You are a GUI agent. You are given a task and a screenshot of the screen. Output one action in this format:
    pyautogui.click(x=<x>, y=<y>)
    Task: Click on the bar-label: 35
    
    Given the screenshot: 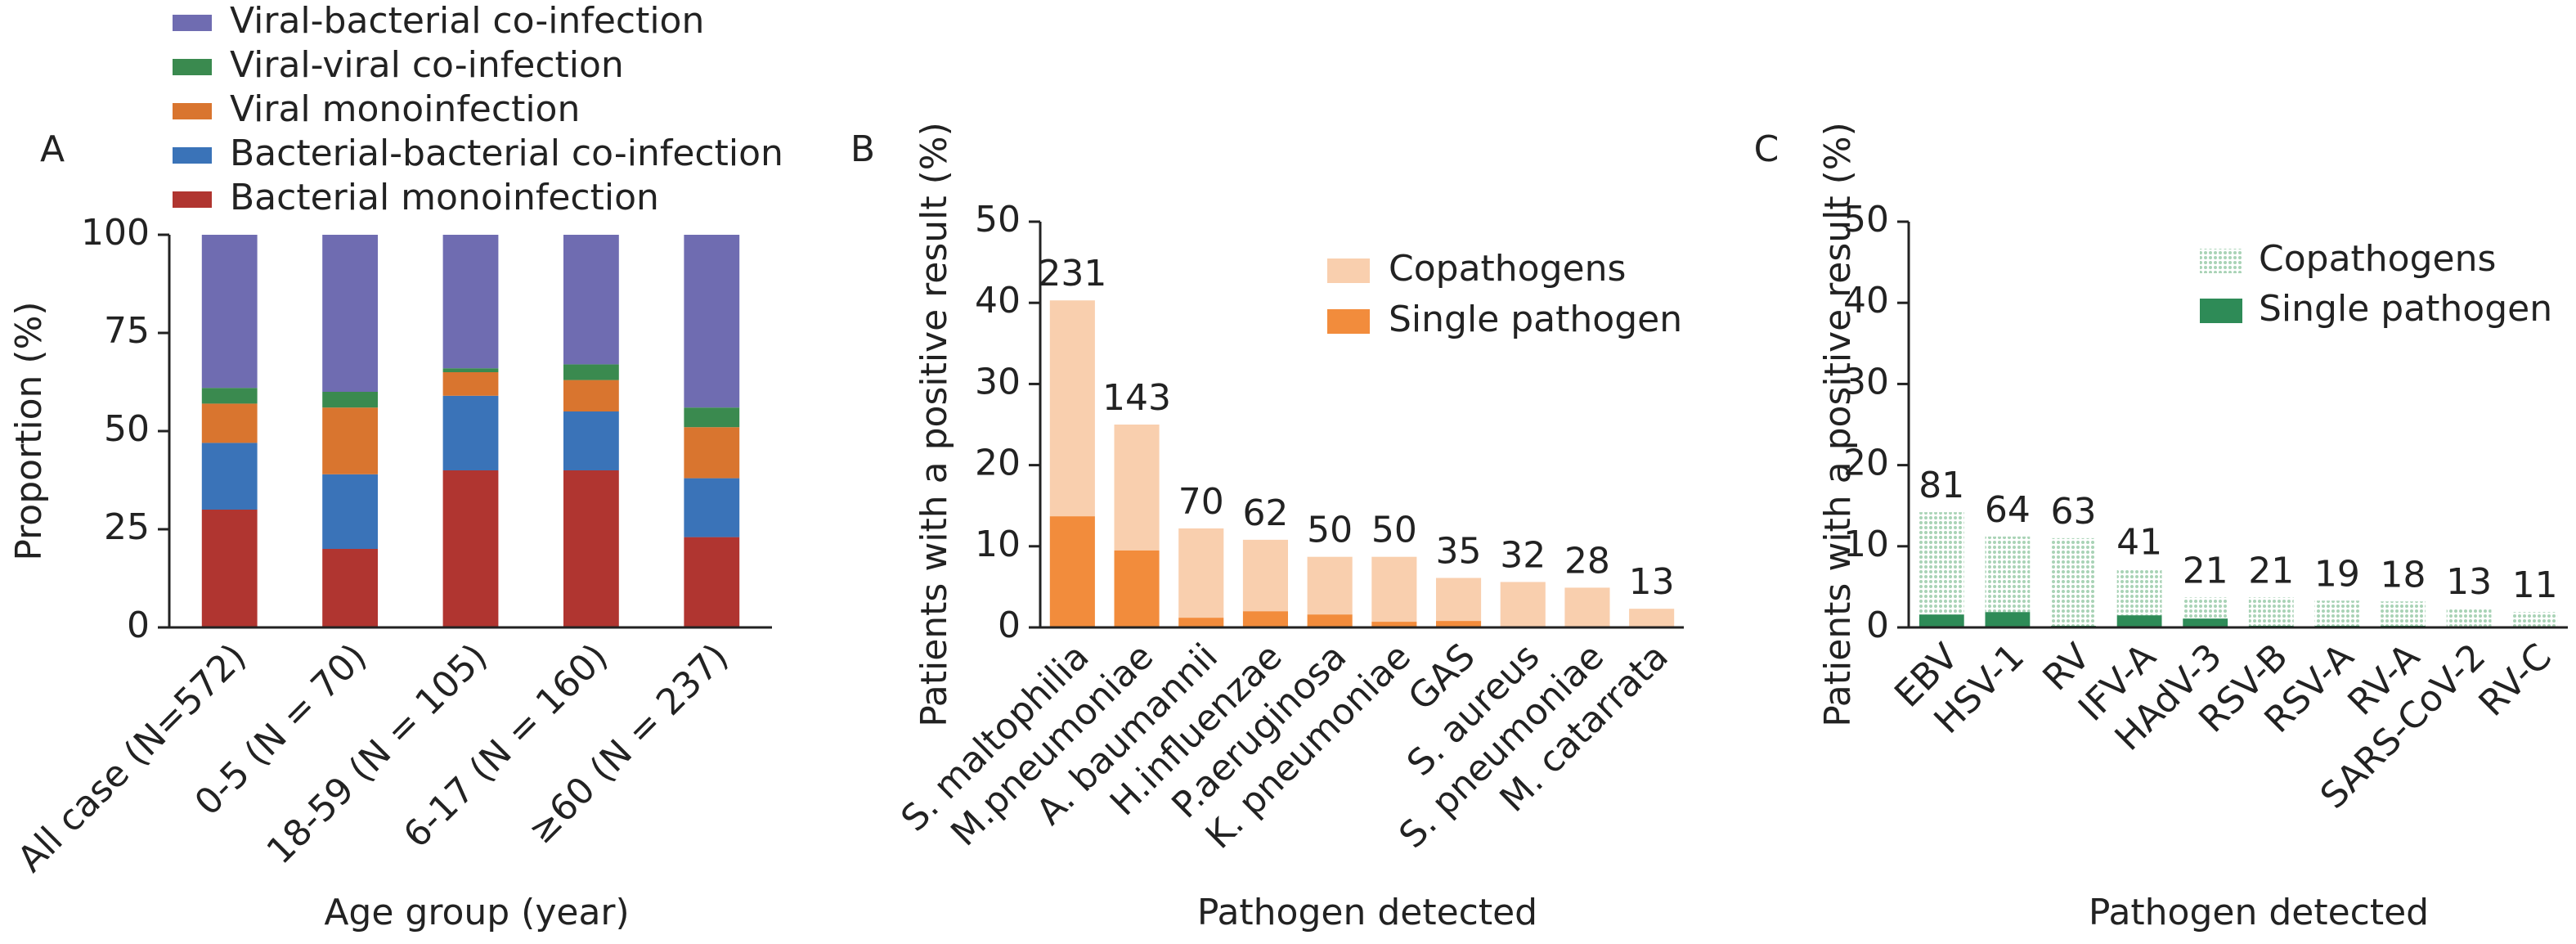 What is the action you would take?
    pyautogui.click(x=1459, y=551)
    